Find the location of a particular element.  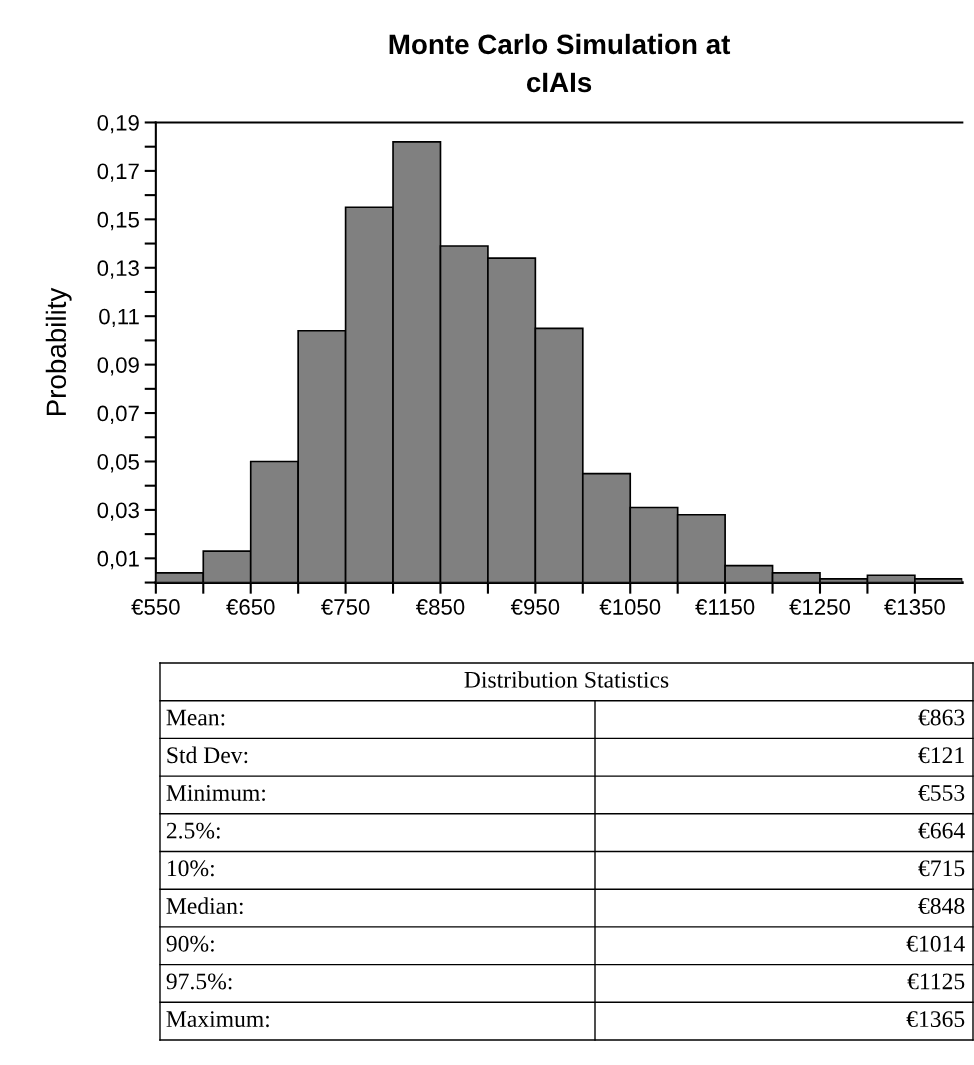

text: Median: is located at coordinates (204, 906).